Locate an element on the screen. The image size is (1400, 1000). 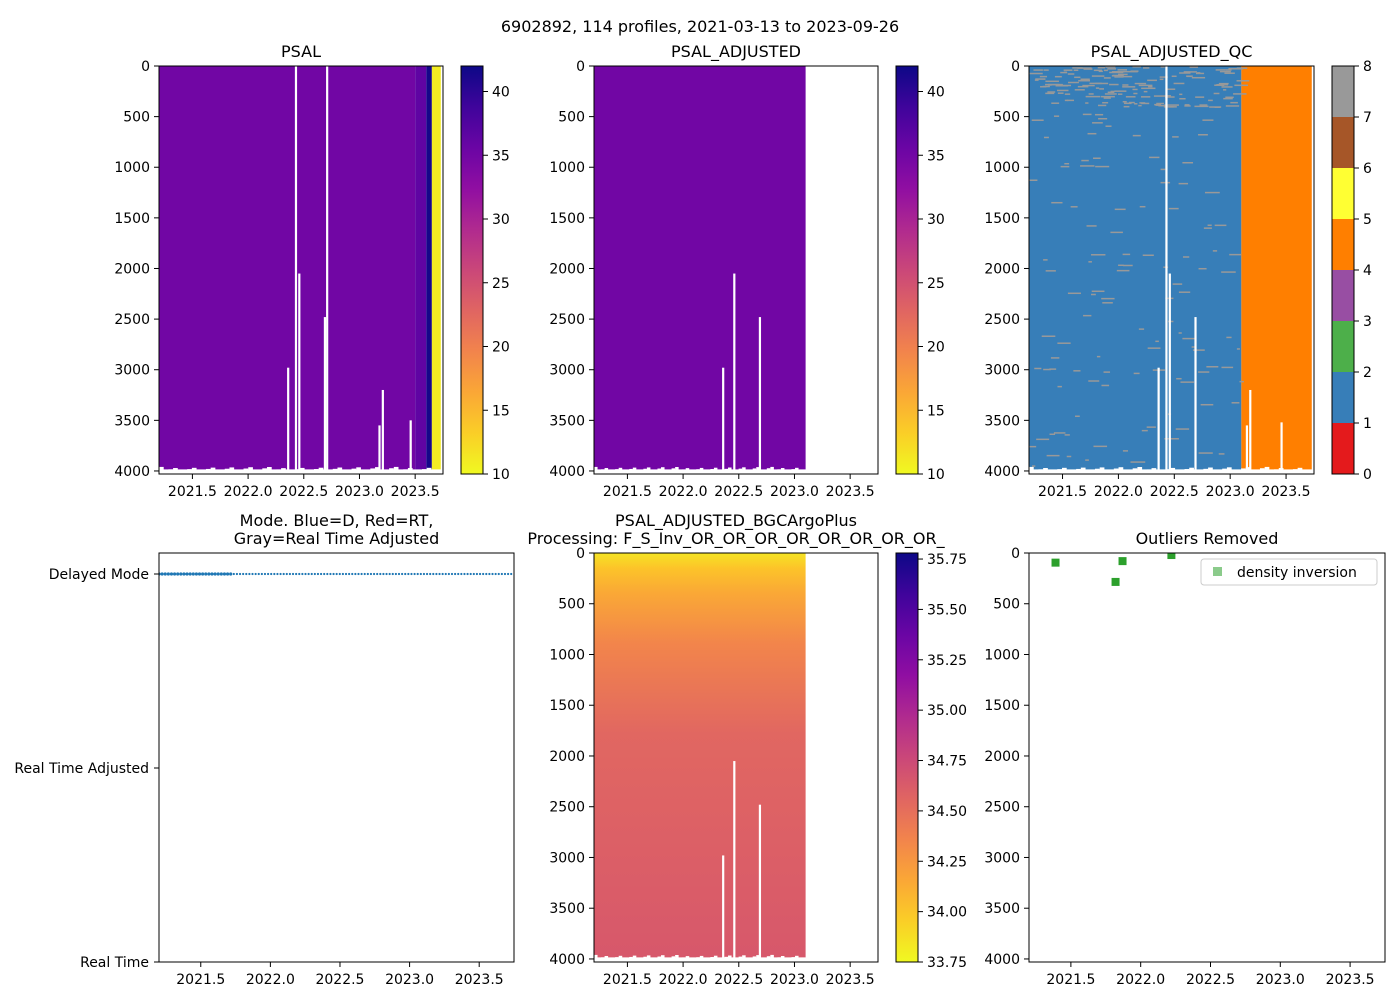
colorbar-tick-label: 8 is located at coordinates (1367, 67).